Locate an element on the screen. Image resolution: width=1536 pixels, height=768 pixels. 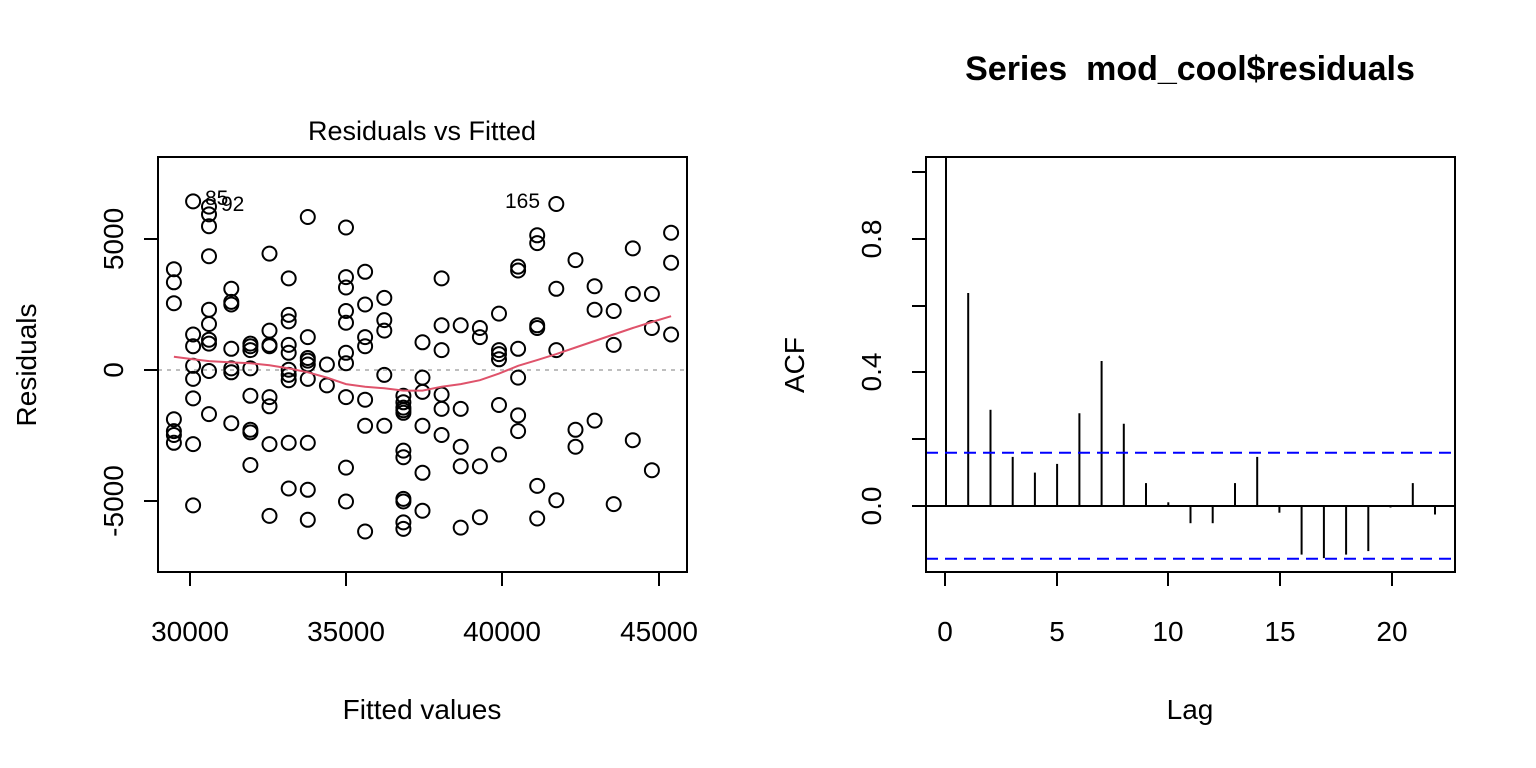
residuals-y-tick-label: 0 is located at coordinates (113, 370).